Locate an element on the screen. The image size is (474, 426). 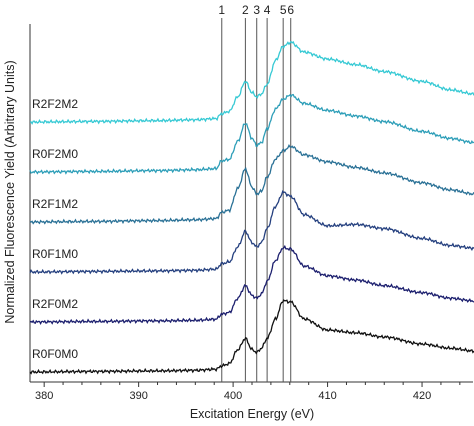
series-label: R0F1M0 is located at coordinates (55, 254).